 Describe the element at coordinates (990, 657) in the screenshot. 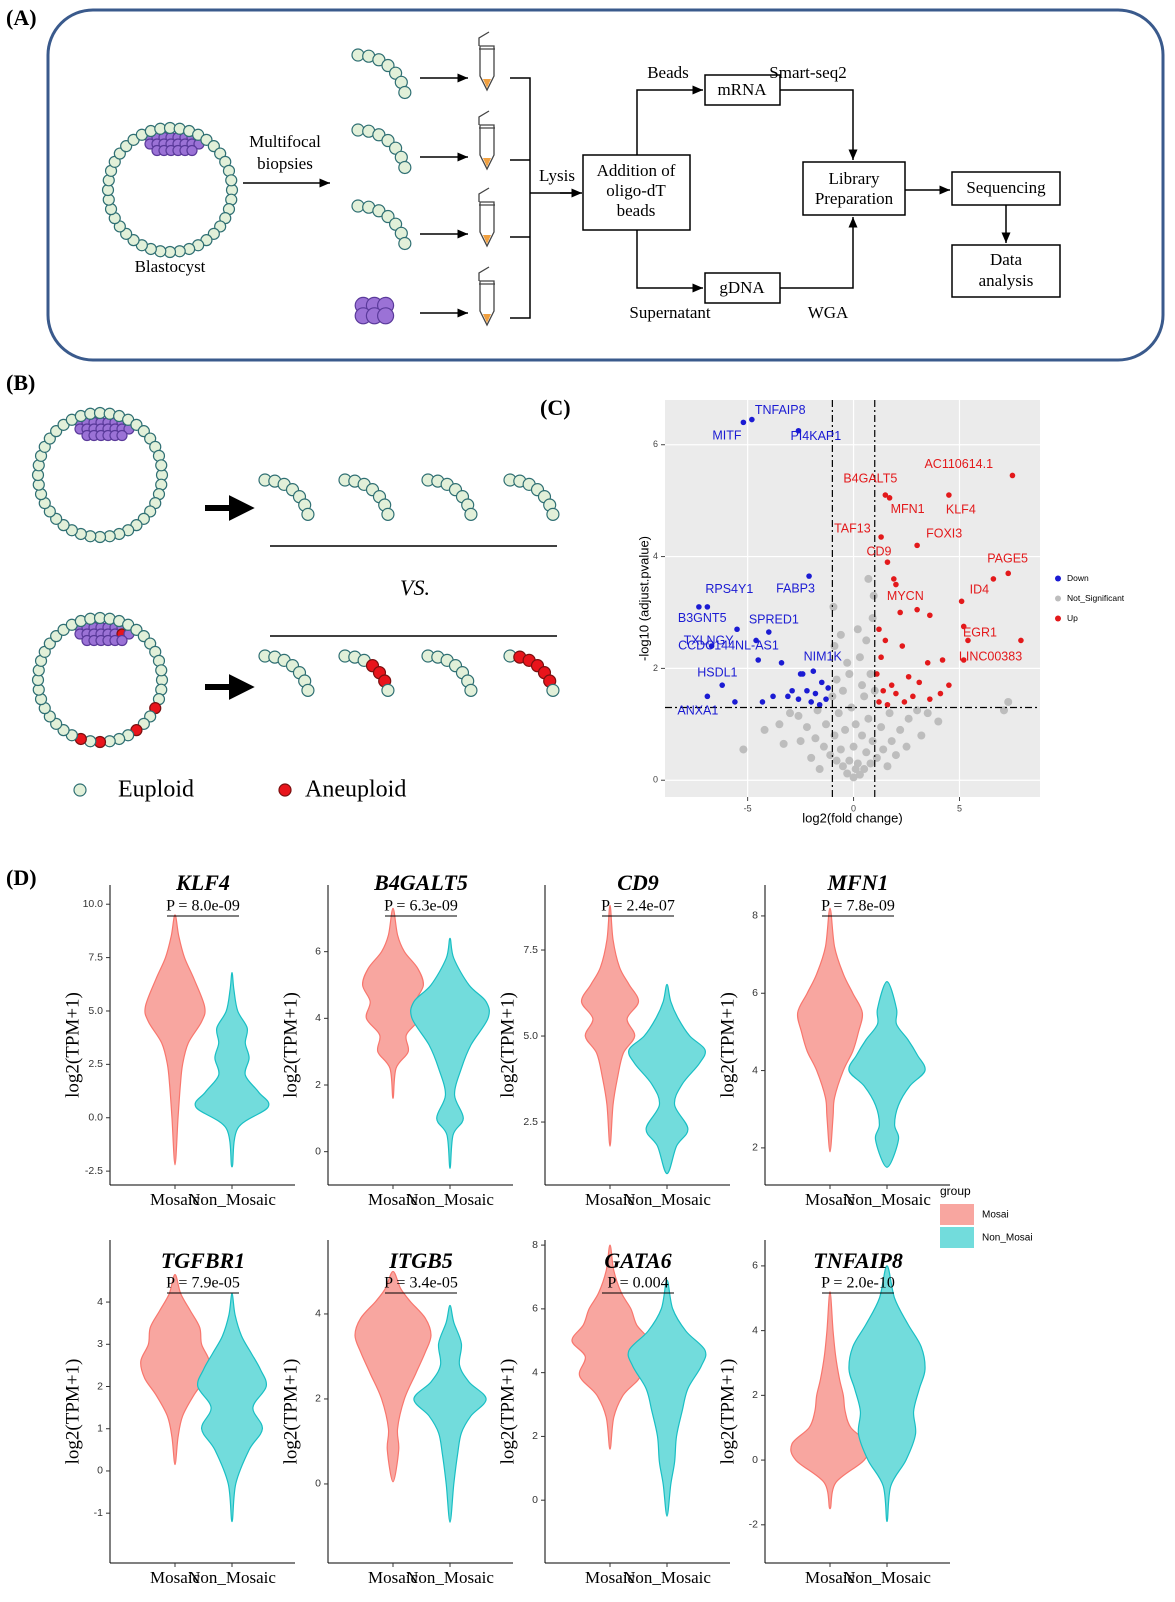

I see `point-label: LINC00383` at that location.